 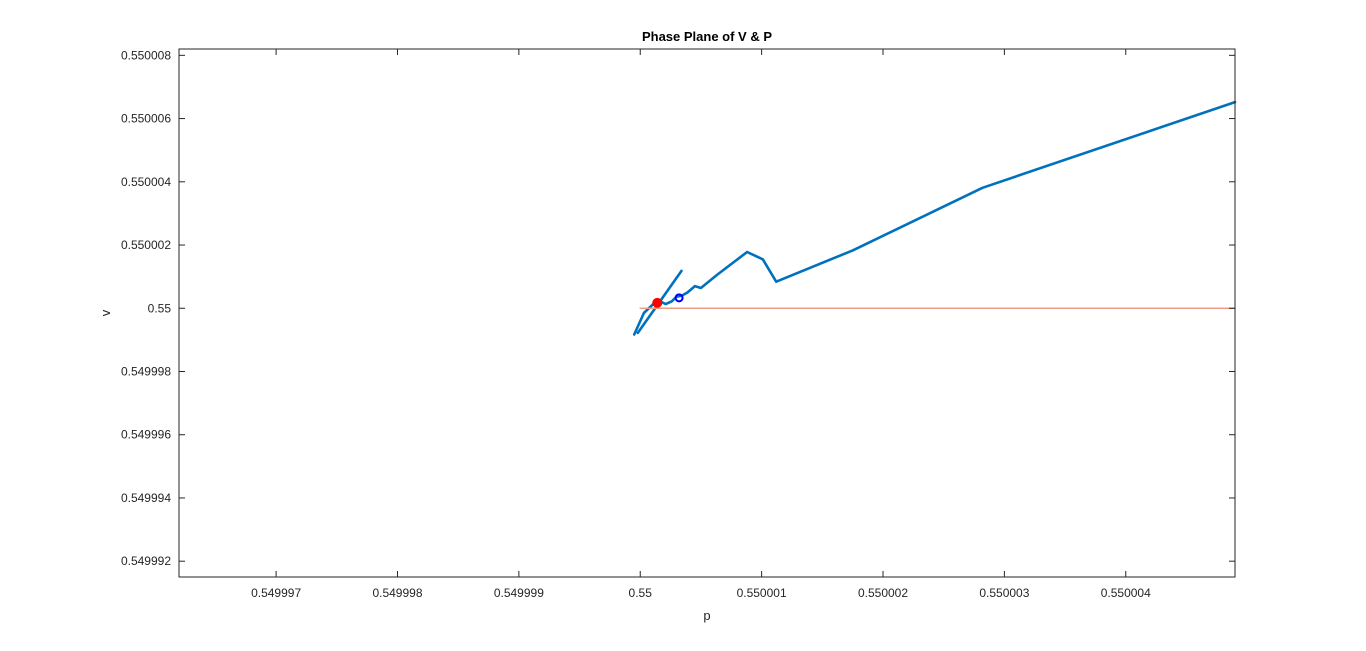 I want to click on y-tick-label: 0.55, so click(x=160, y=308).